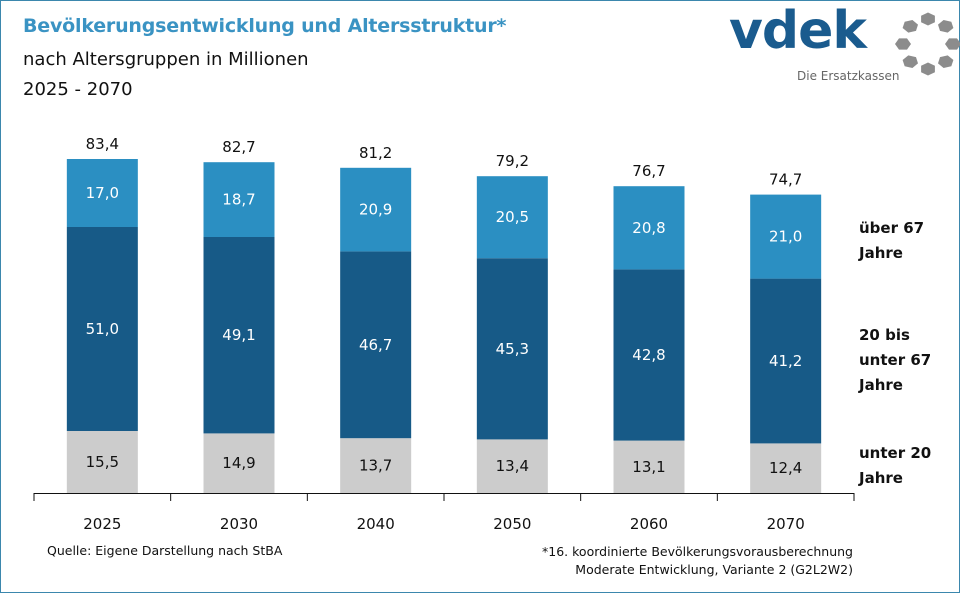  I want to click on chart-period: 2025 - 2070, so click(78, 89).